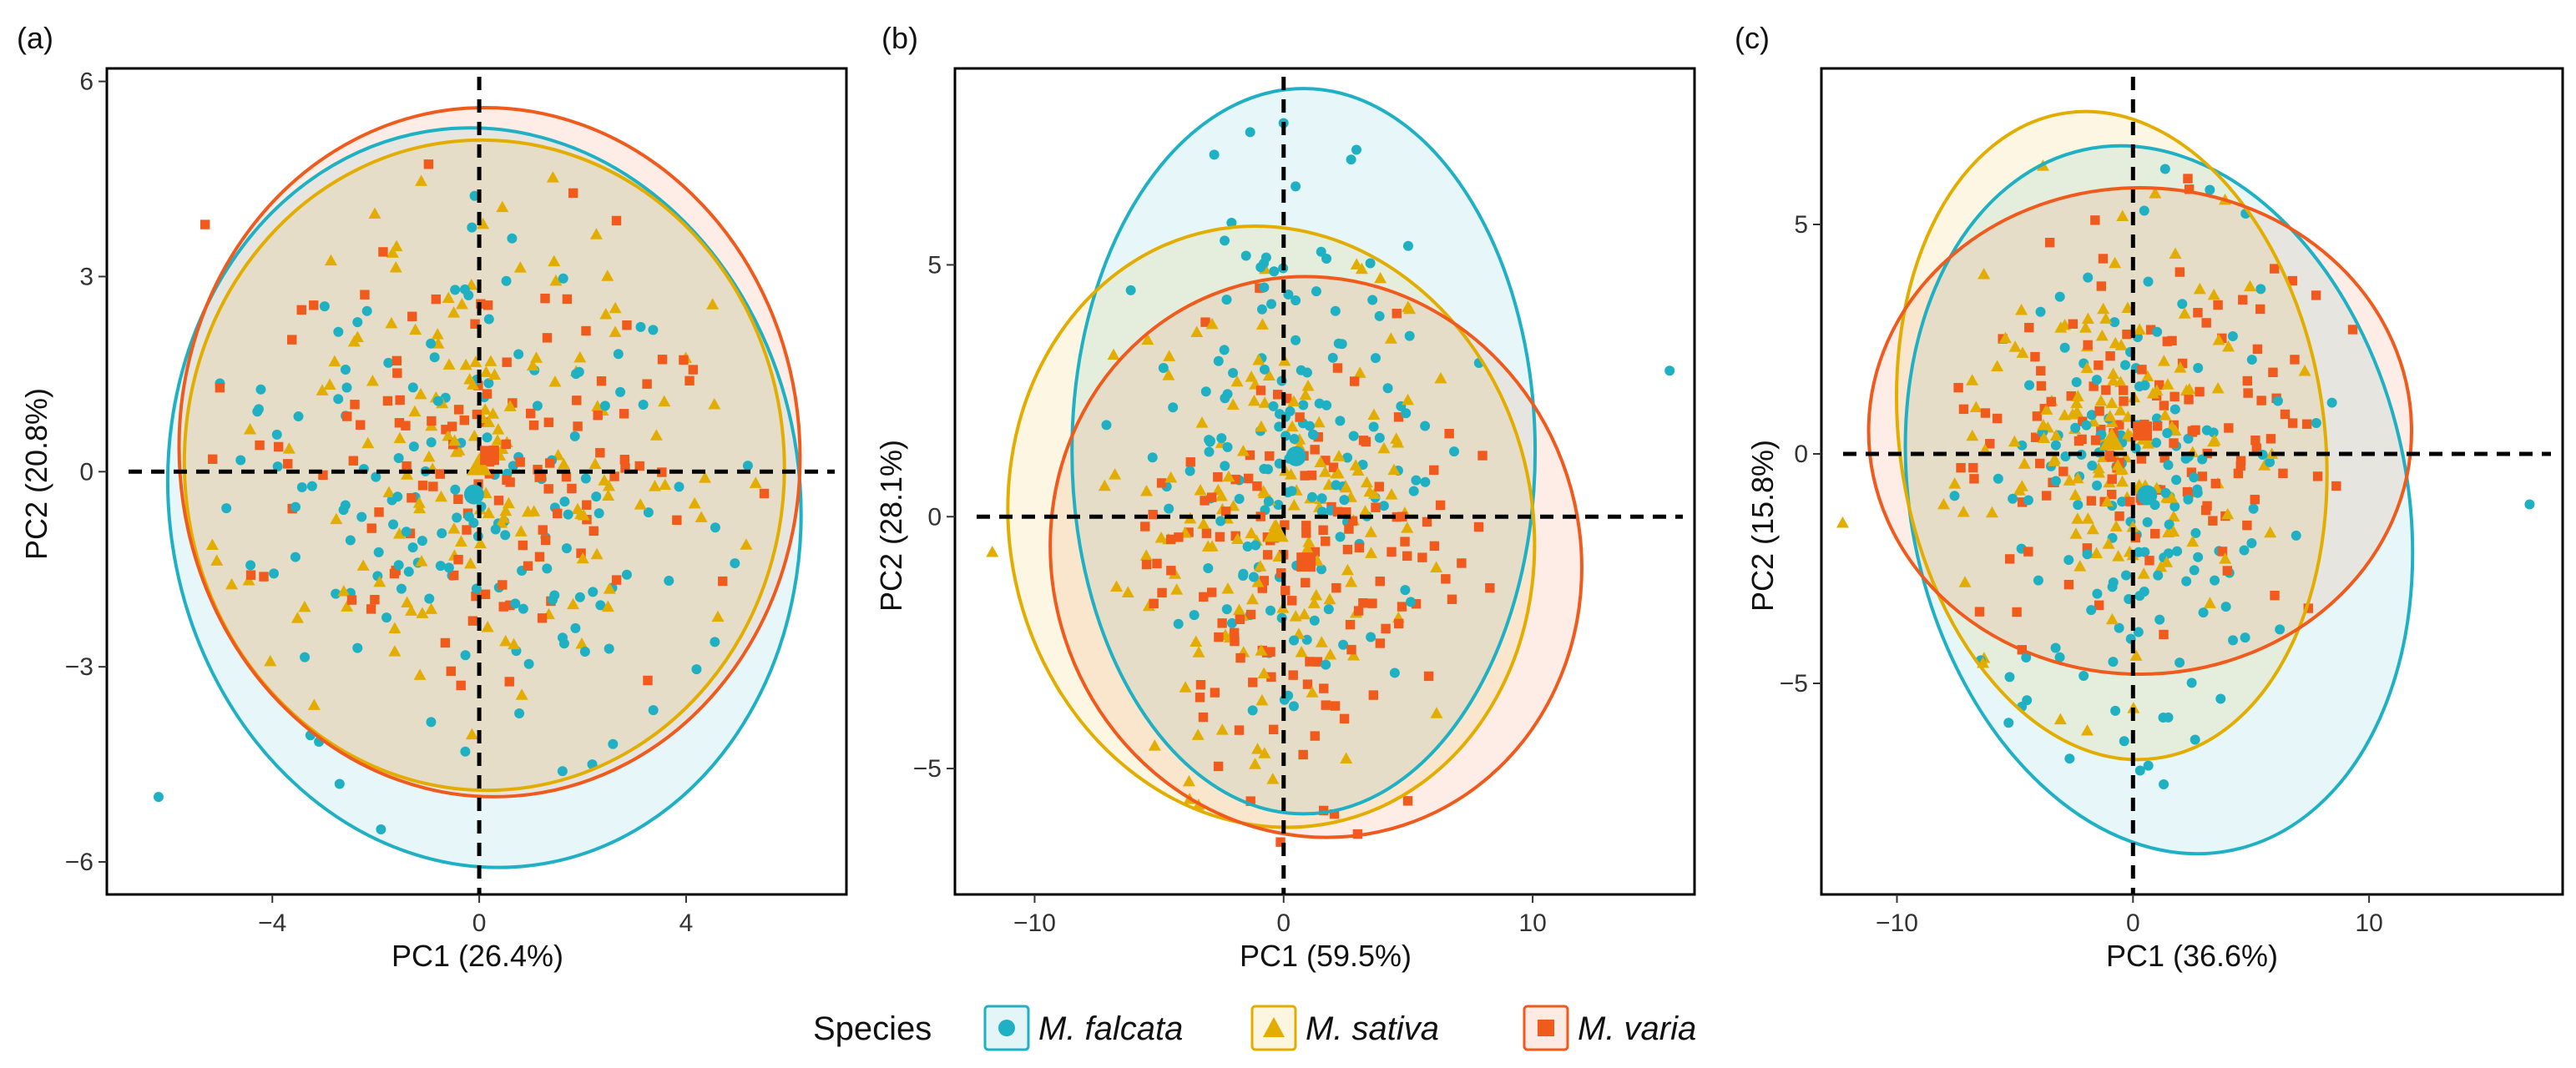  What do you see at coordinates (1897, 923) in the screenshot?
I see `panel-c-xtick-label: −10` at bounding box center [1897, 923].